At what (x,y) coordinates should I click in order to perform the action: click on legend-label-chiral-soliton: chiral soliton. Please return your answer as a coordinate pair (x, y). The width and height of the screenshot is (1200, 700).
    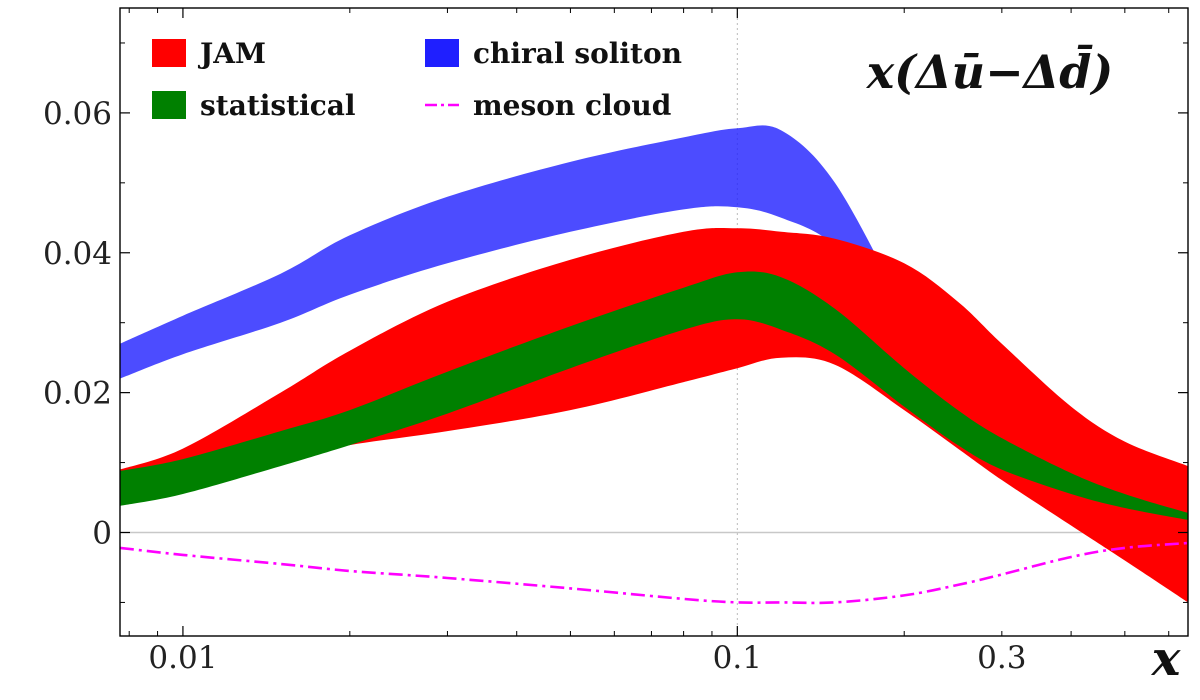
    Looking at the image, I should click on (577, 53).